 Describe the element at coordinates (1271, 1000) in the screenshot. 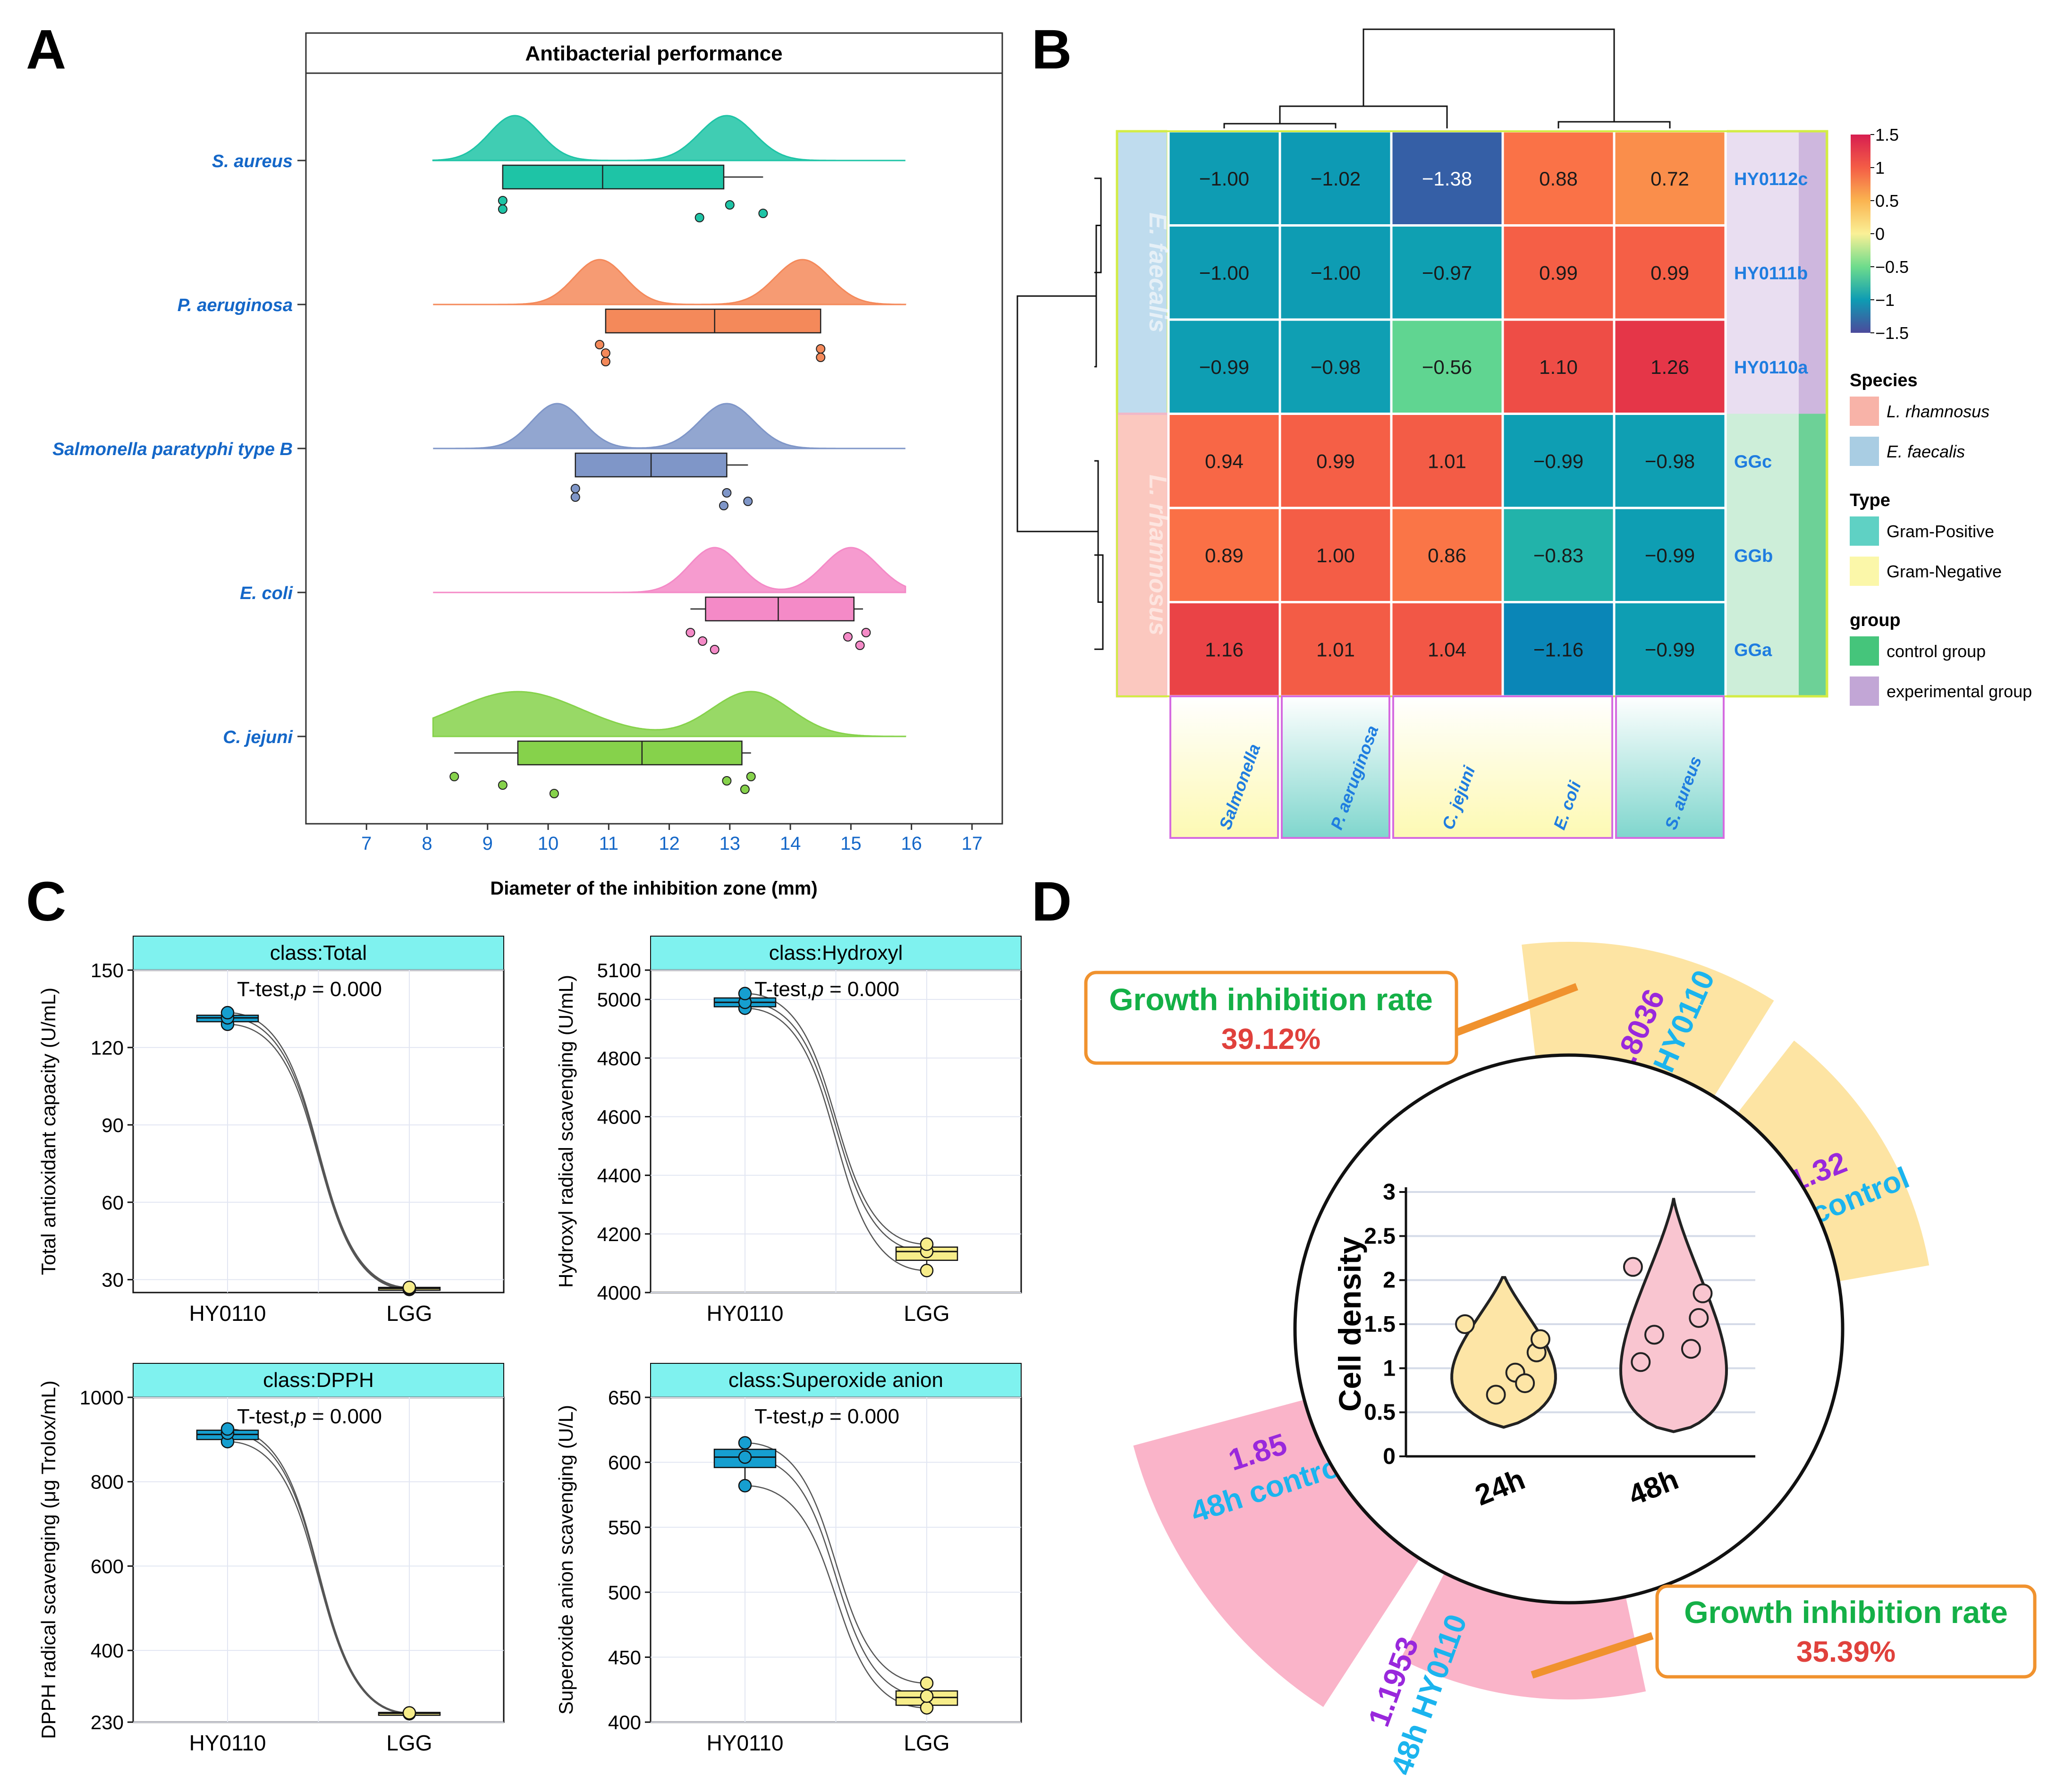

I see `callout-1-title: Growth inhibition rate` at that location.